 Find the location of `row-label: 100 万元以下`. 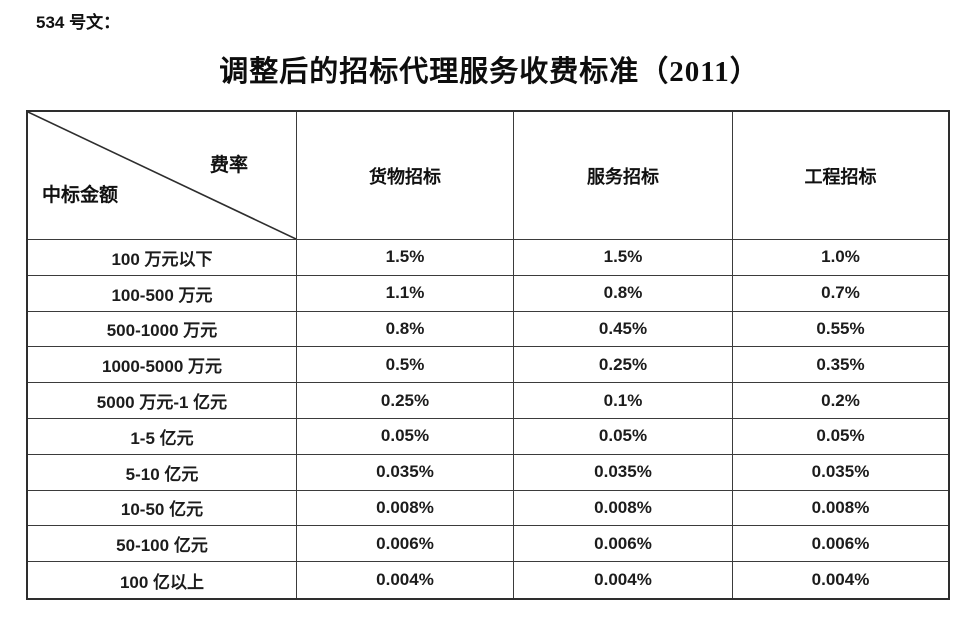

row-label: 100 万元以下 is located at coordinates (162, 258).